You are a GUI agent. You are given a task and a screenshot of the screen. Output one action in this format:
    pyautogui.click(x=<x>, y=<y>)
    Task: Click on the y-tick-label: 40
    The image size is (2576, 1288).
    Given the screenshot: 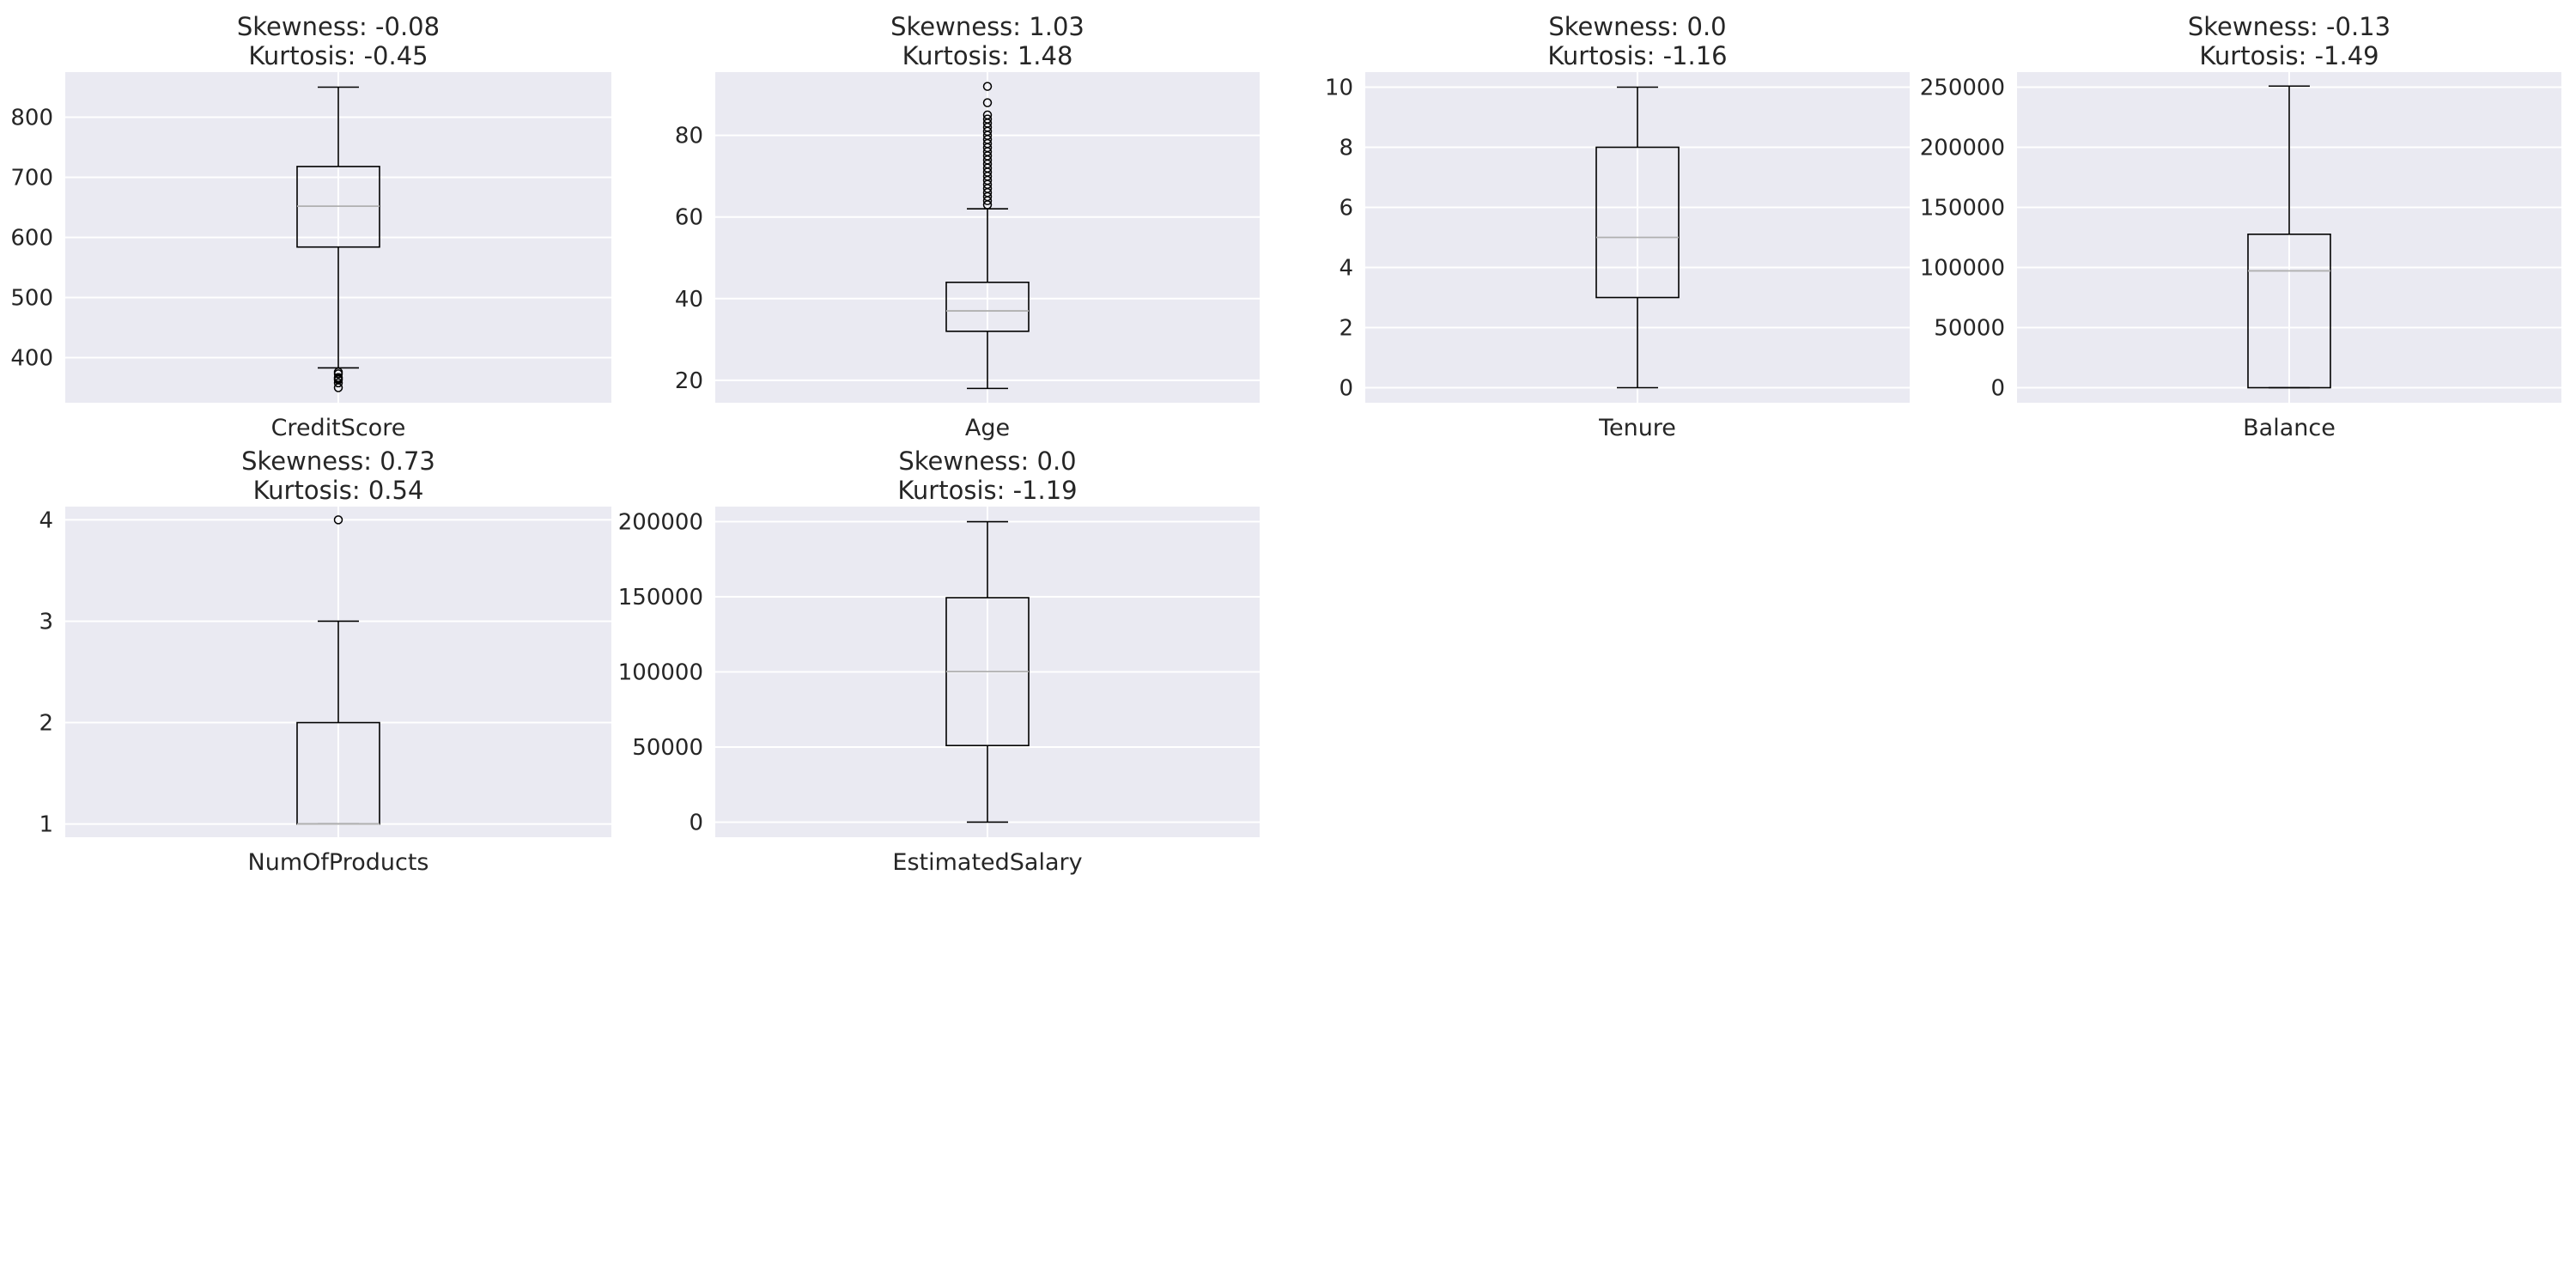 What is the action you would take?
    pyautogui.click(x=689, y=300)
    